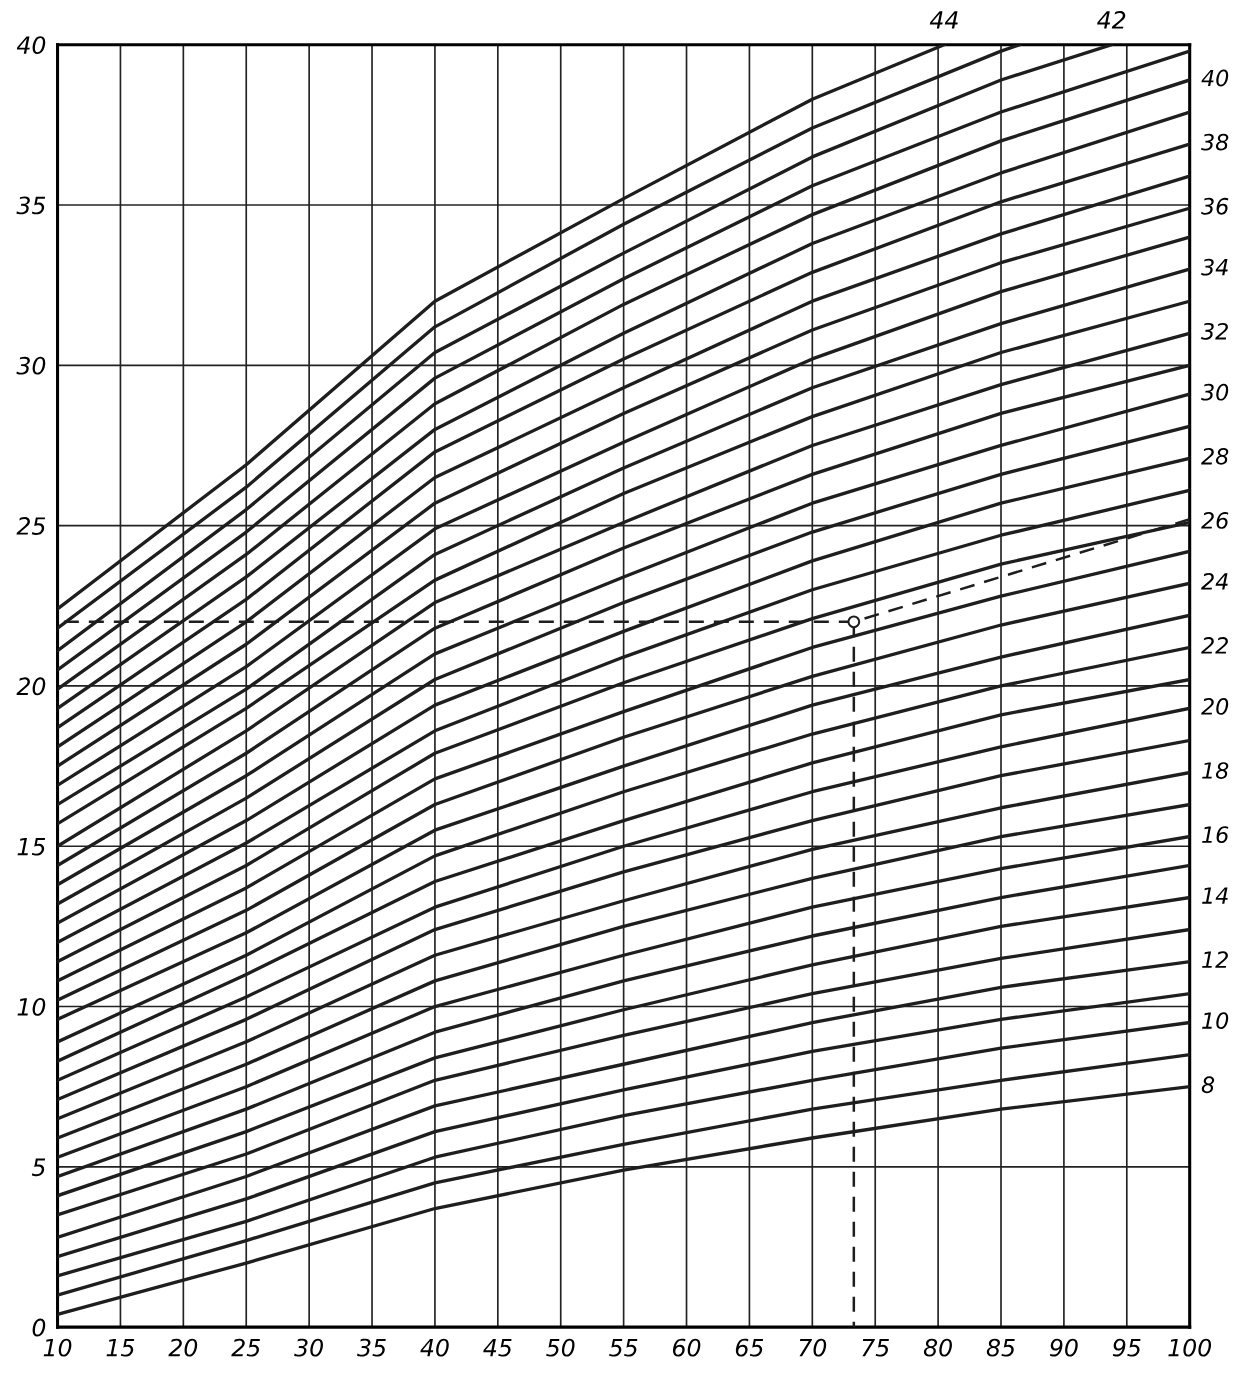 Image resolution: width=1251 pixels, height=1397 pixels. I want to click on x-tick-label: 70, so click(813, 1347).